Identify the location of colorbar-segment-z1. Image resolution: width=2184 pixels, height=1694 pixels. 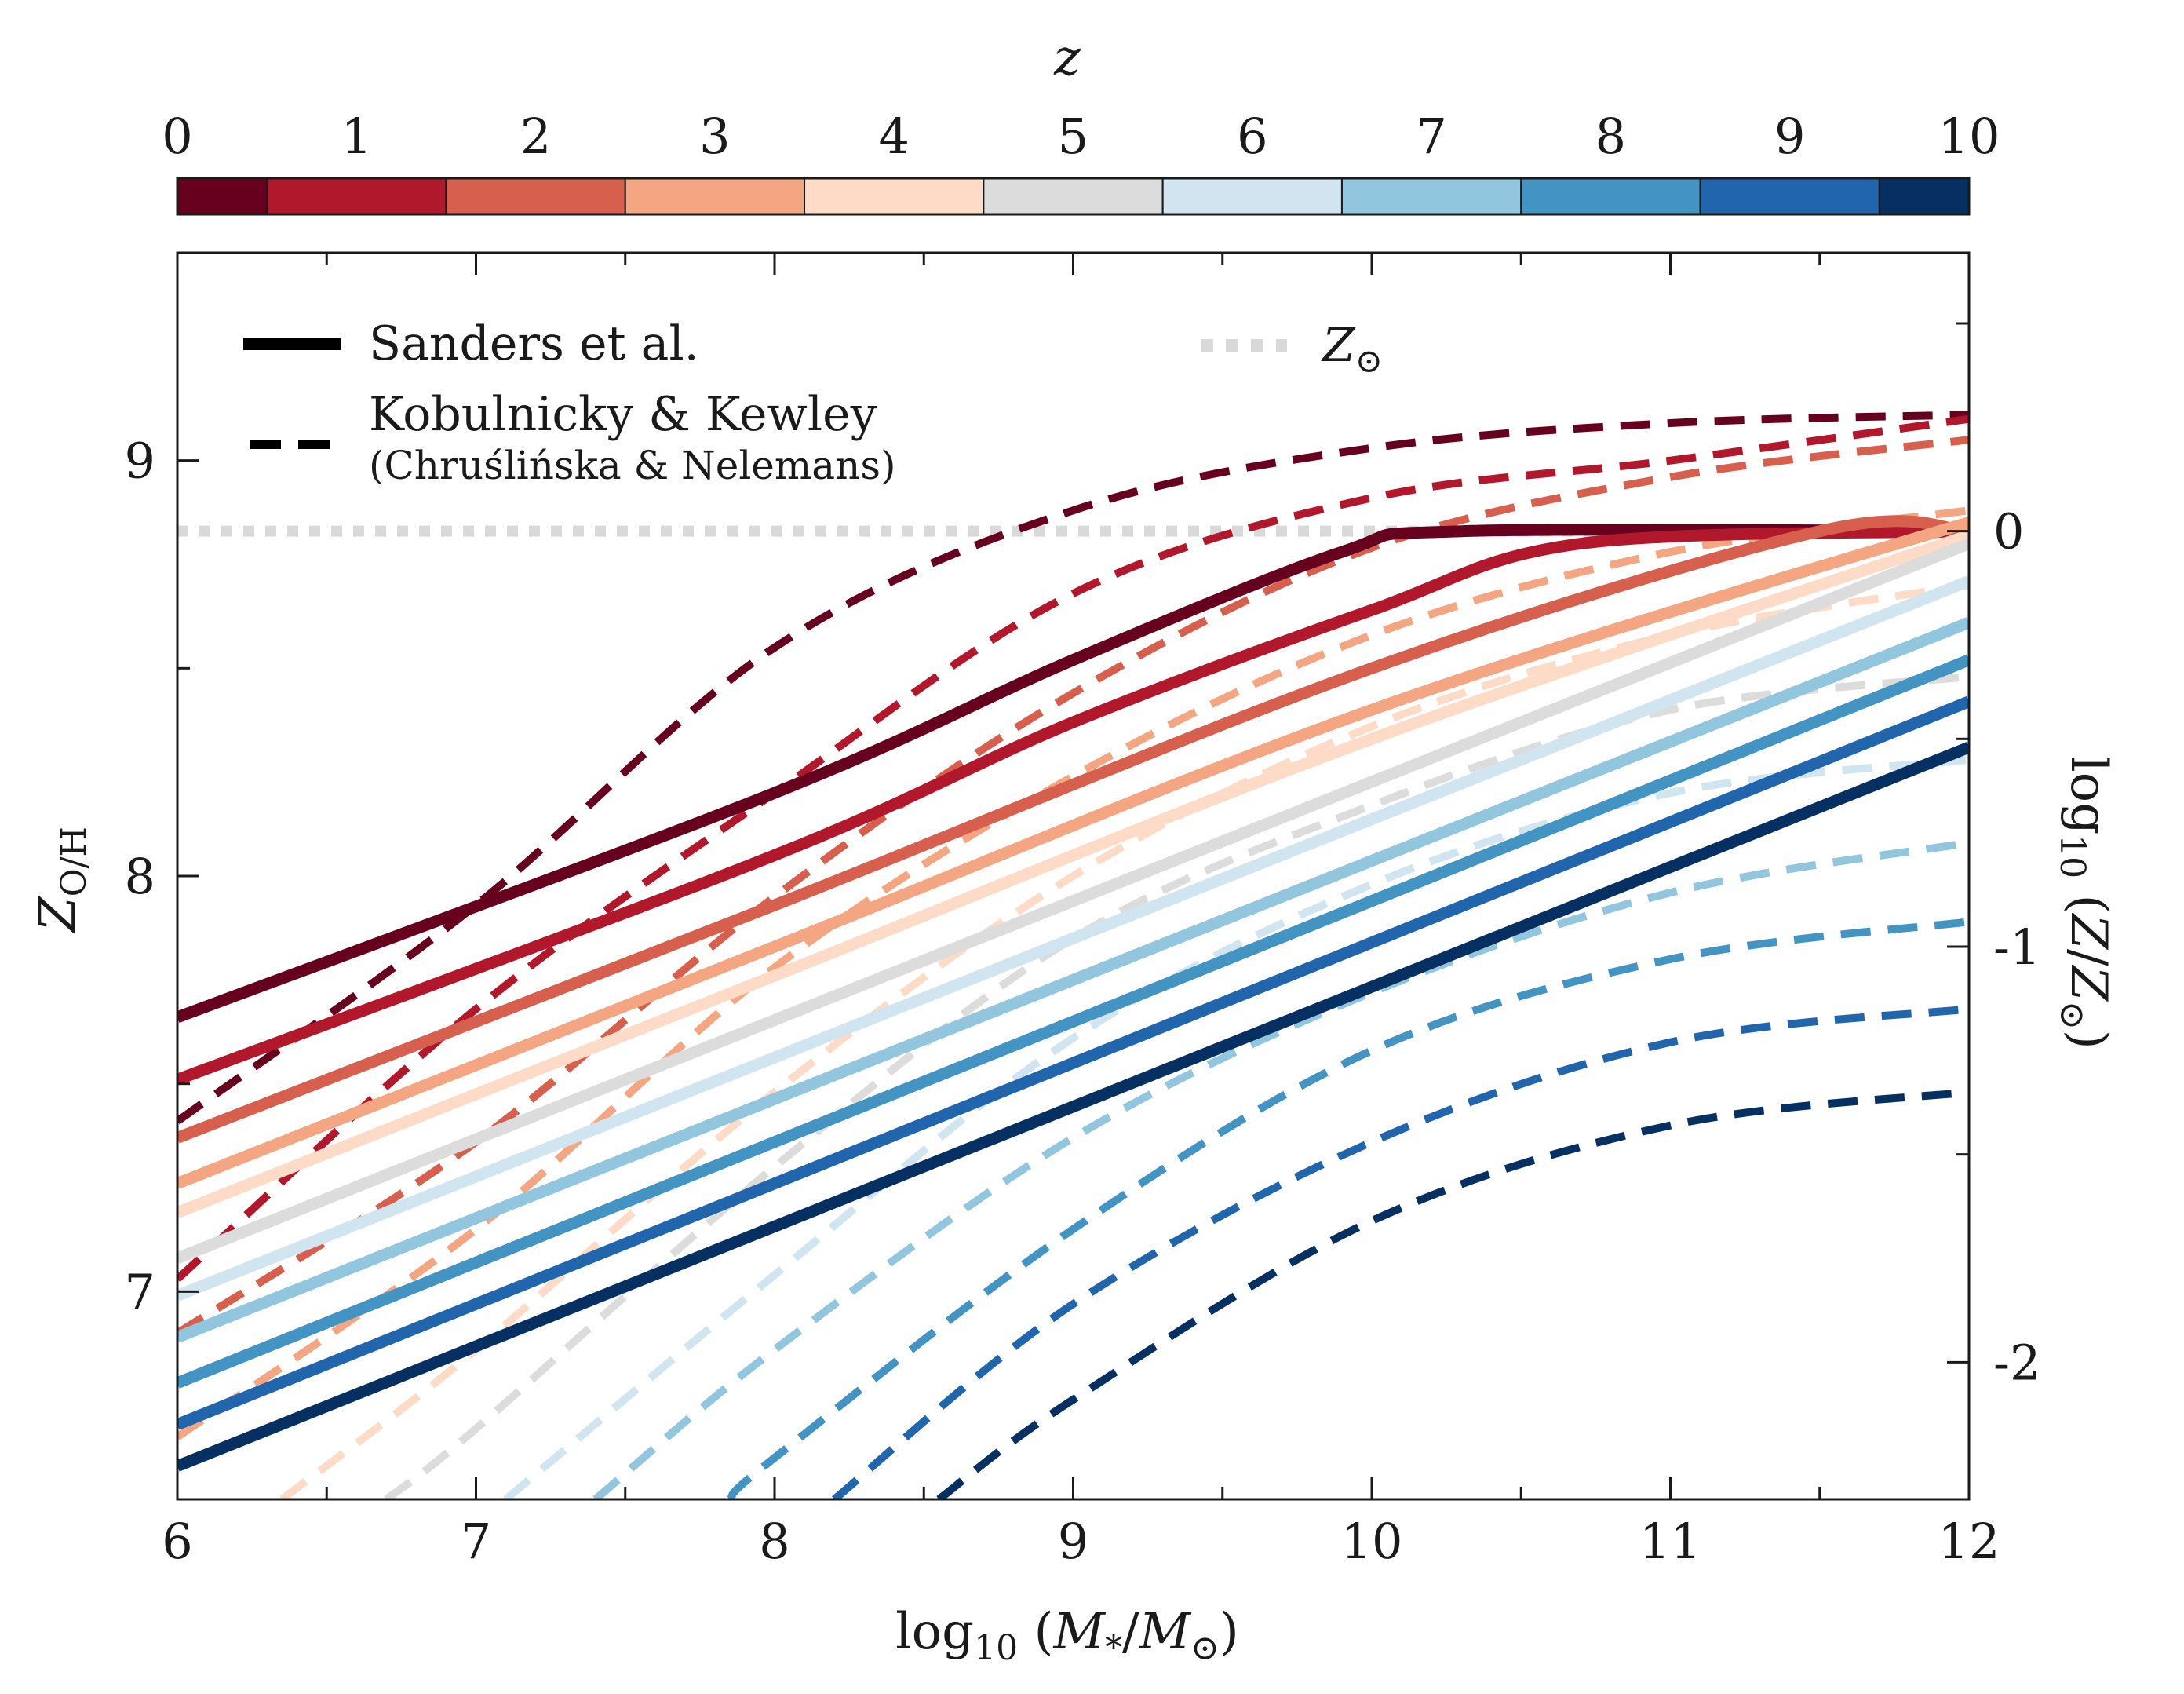
(356, 196).